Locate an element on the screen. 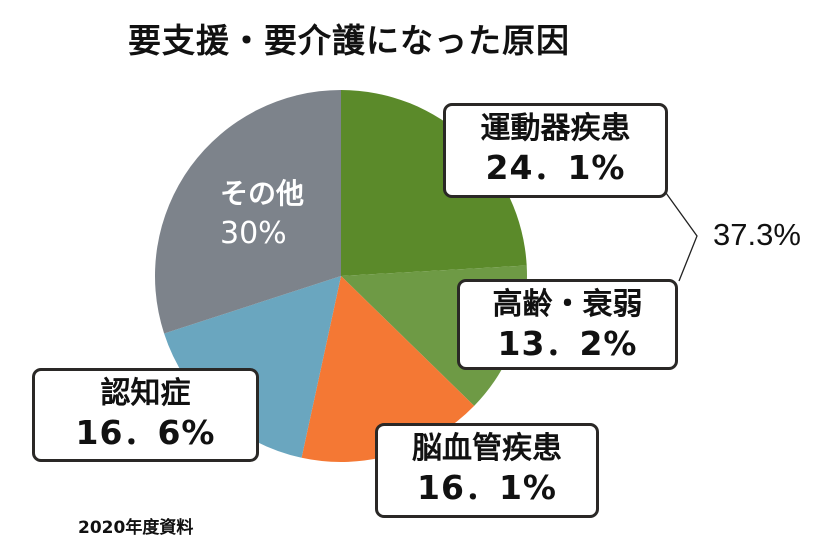  source-note: 2020年度資料 is located at coordinates (136, 528).